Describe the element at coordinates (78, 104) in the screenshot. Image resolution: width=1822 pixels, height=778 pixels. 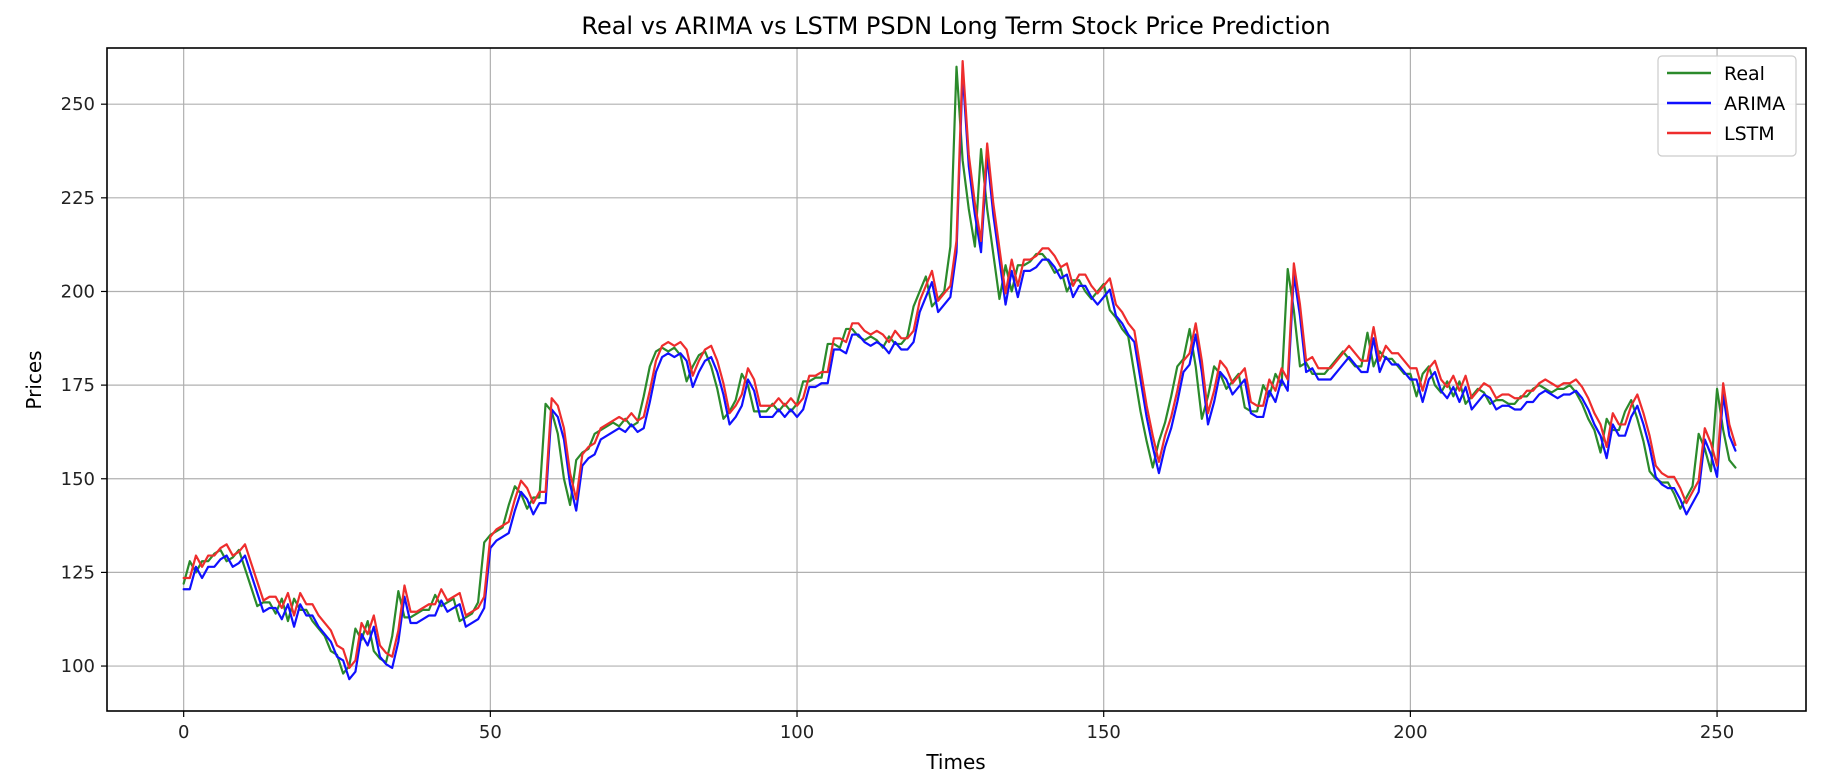
I see `y-tick-label: 250` at that location.